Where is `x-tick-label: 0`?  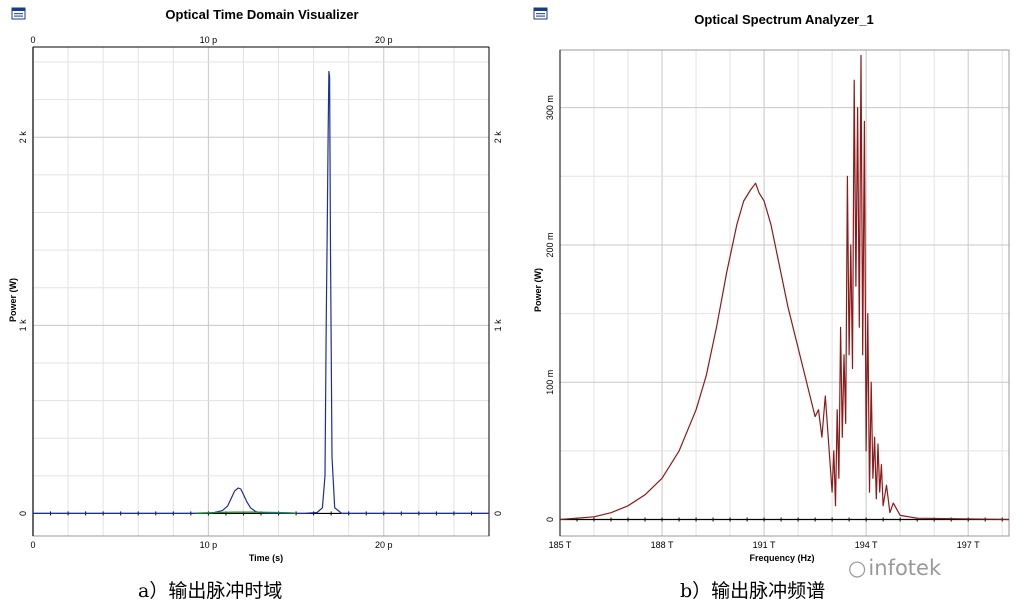
x-tick-label: 0 is located at coordinates (32, 545).